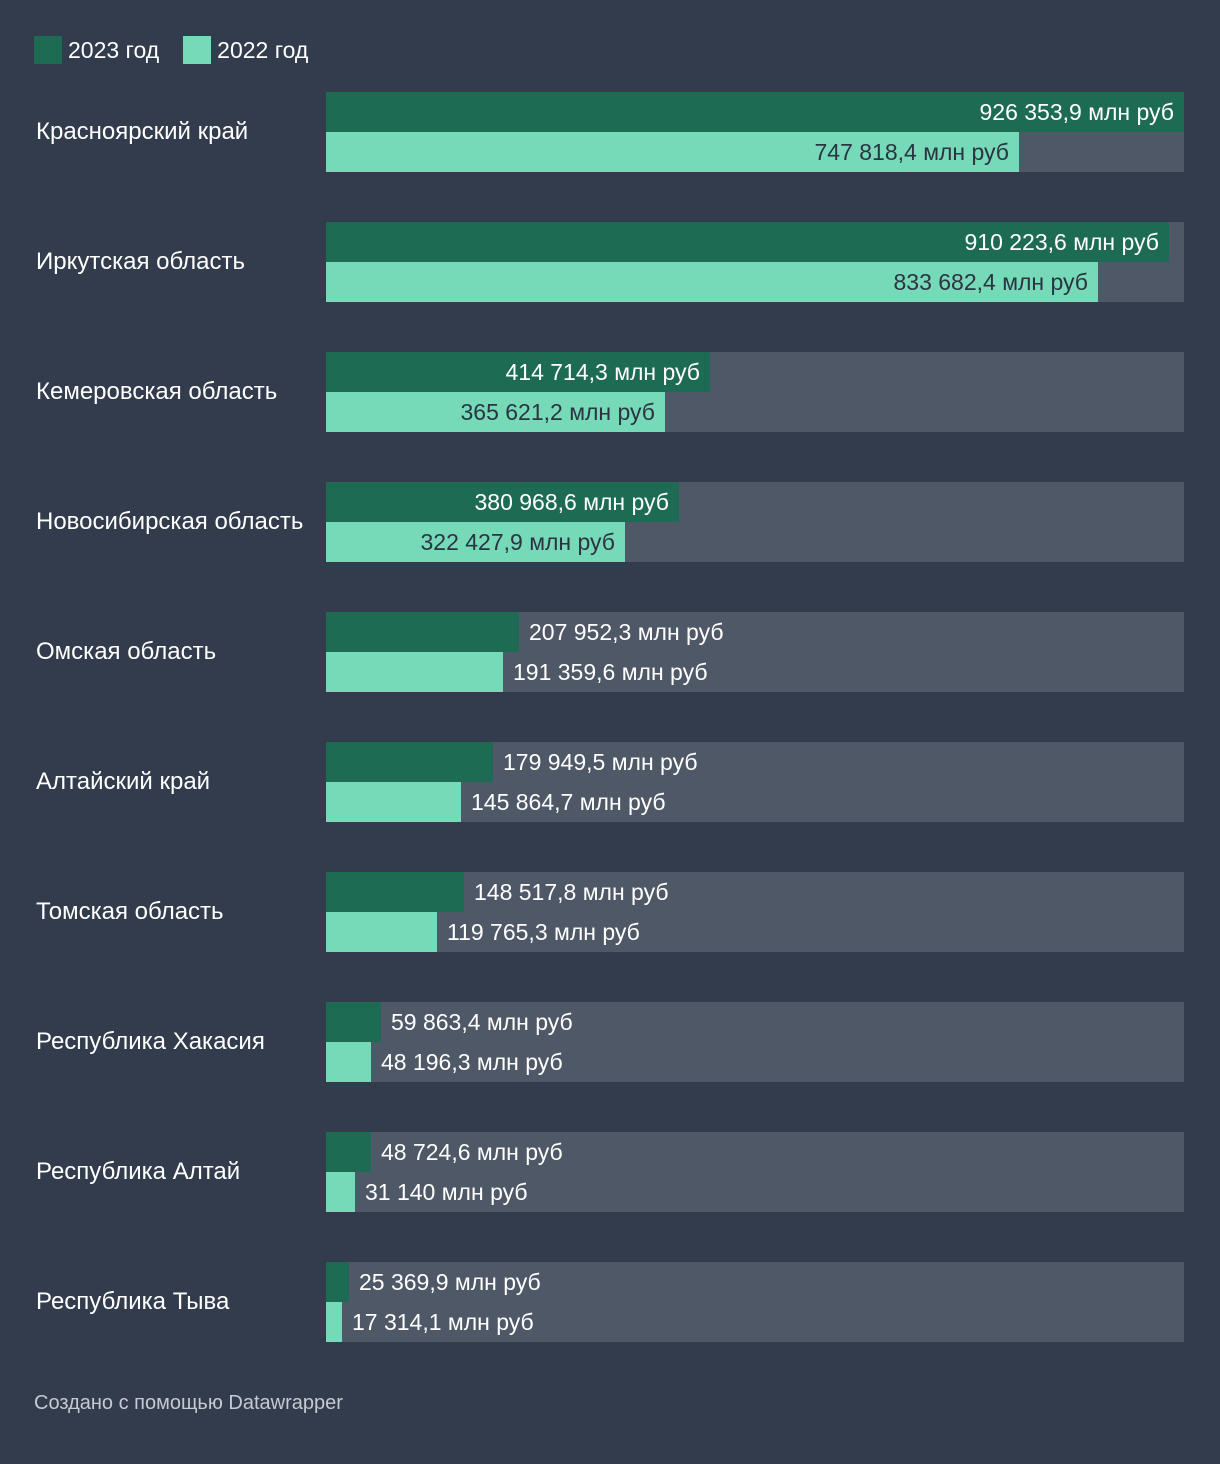  I want to click on category-label: Республика Тыва, so click(133, 1301).